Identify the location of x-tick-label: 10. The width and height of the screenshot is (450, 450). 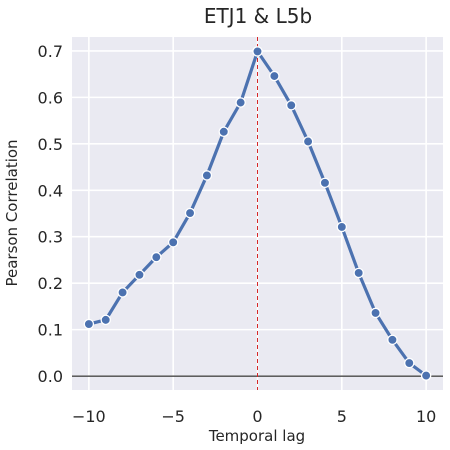
(426, 416).